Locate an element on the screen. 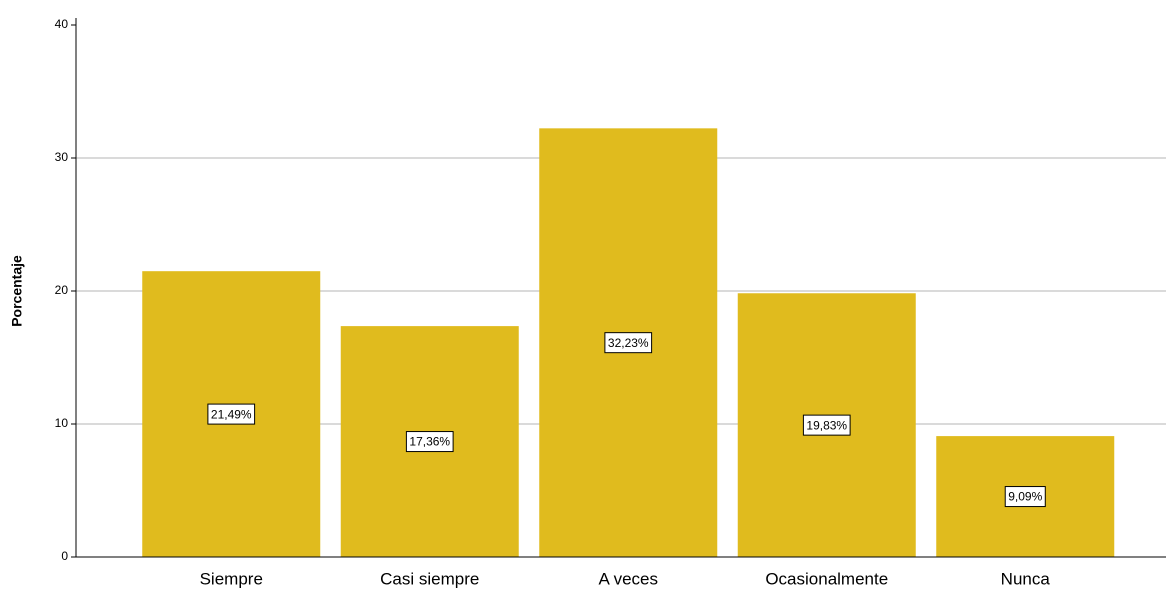 The image size is (1166, 589). value-label: 17,36% is located at coordinates (429, 442).